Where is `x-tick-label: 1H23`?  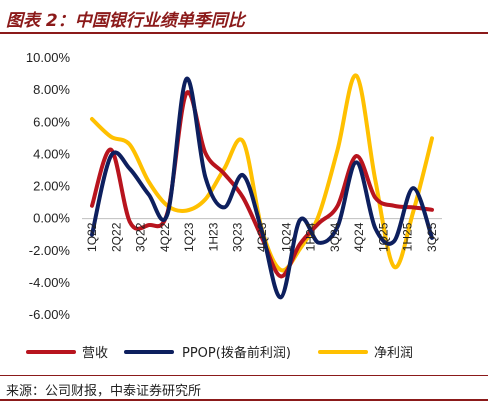
x-tick-label: 1H23 is located at coordinates (213, 236).